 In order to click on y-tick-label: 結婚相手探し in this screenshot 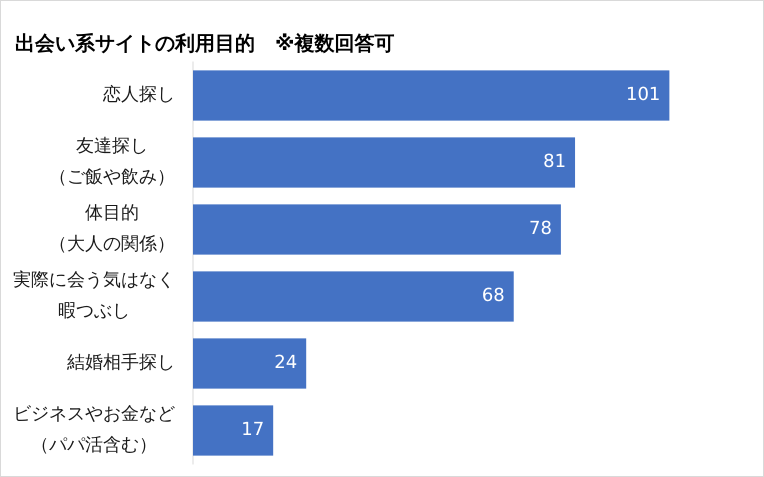, I will do `click(120, 363)`.